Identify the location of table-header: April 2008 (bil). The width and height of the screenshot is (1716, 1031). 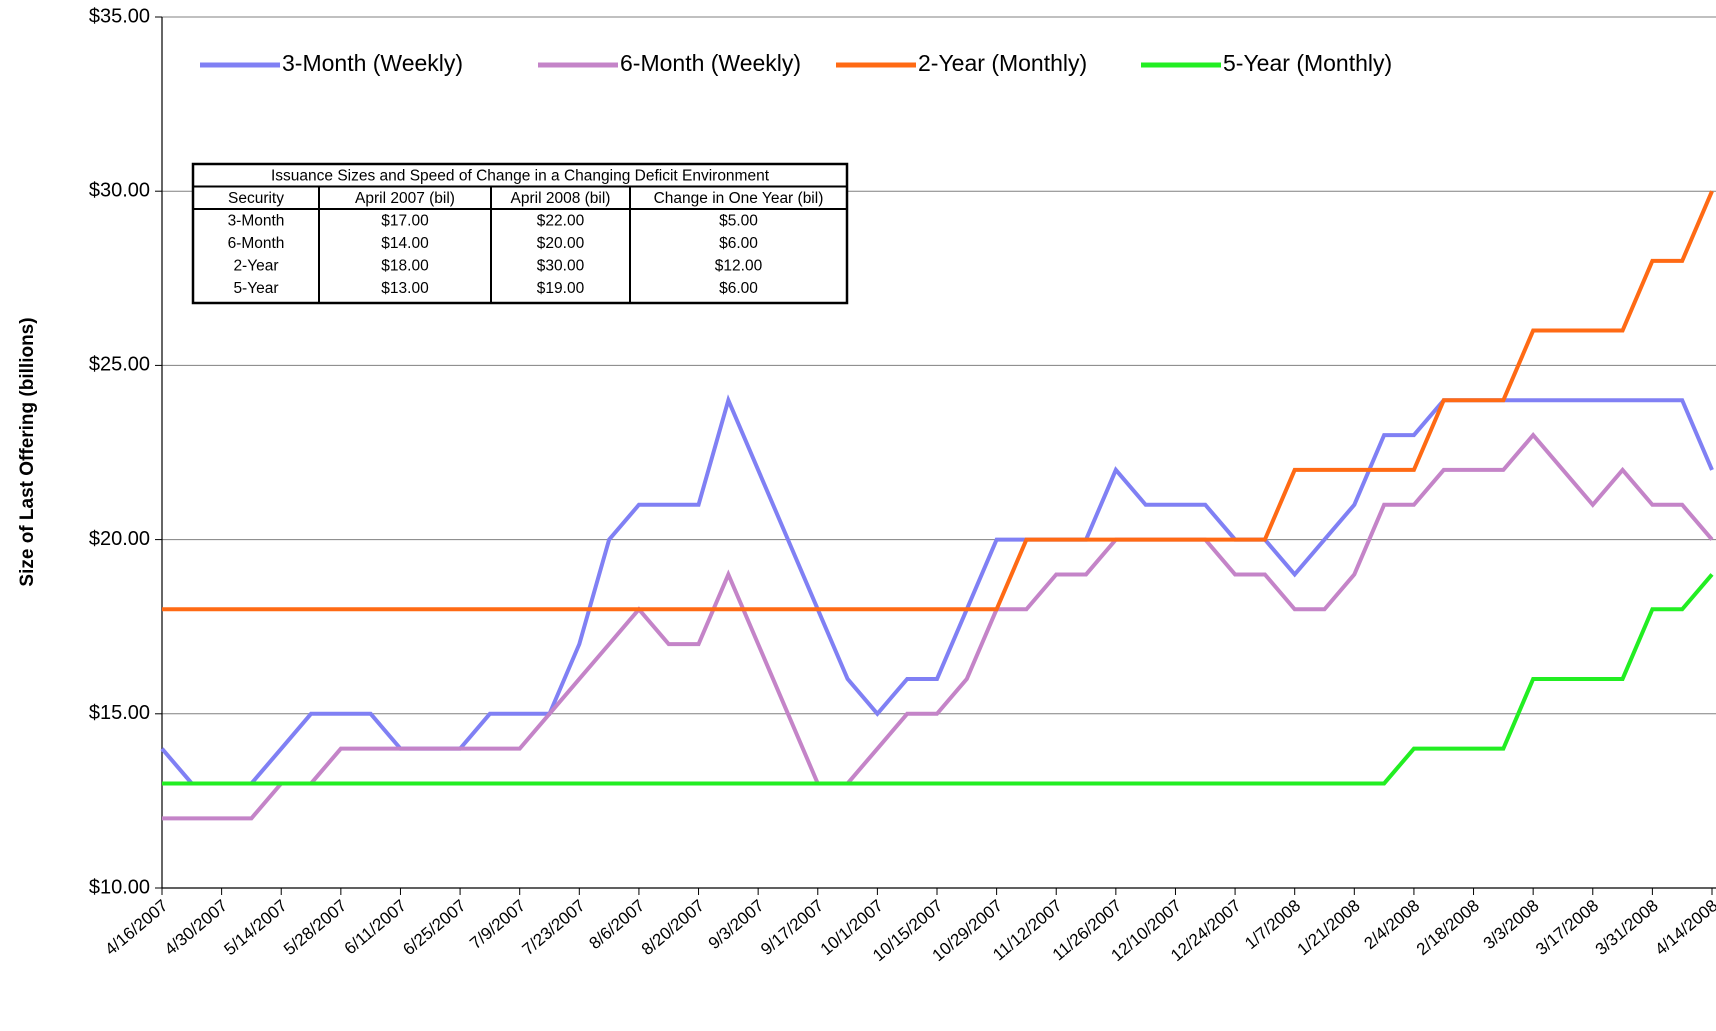
(561, 198).